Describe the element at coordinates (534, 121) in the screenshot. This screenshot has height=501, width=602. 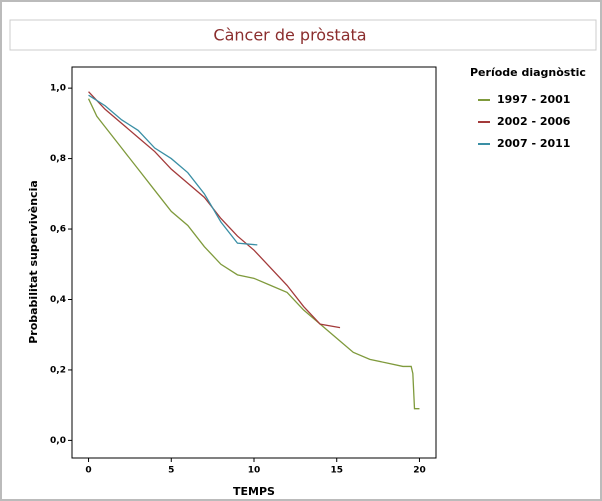
I see `legend-label: 2002 - 2006` at that location.